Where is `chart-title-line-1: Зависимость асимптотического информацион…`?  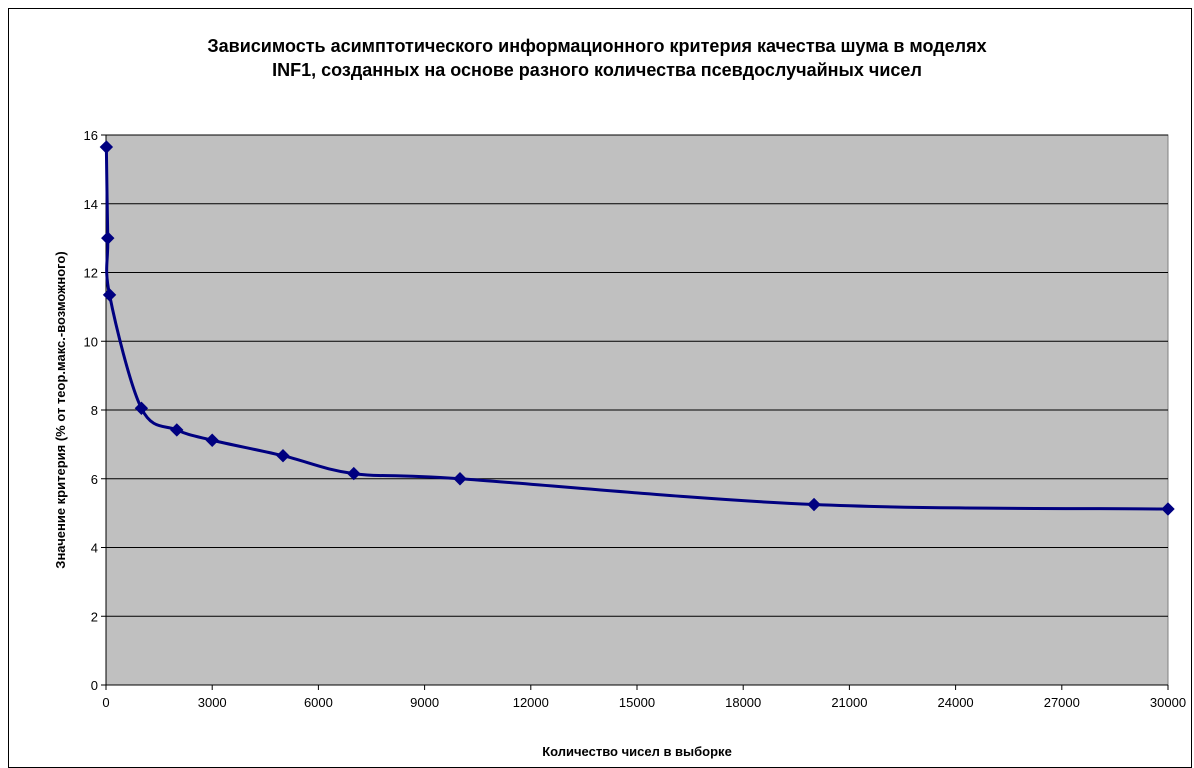 chart-title-line-1: Зависимость асимптотического информацион… is located at coordinates (597, 46).